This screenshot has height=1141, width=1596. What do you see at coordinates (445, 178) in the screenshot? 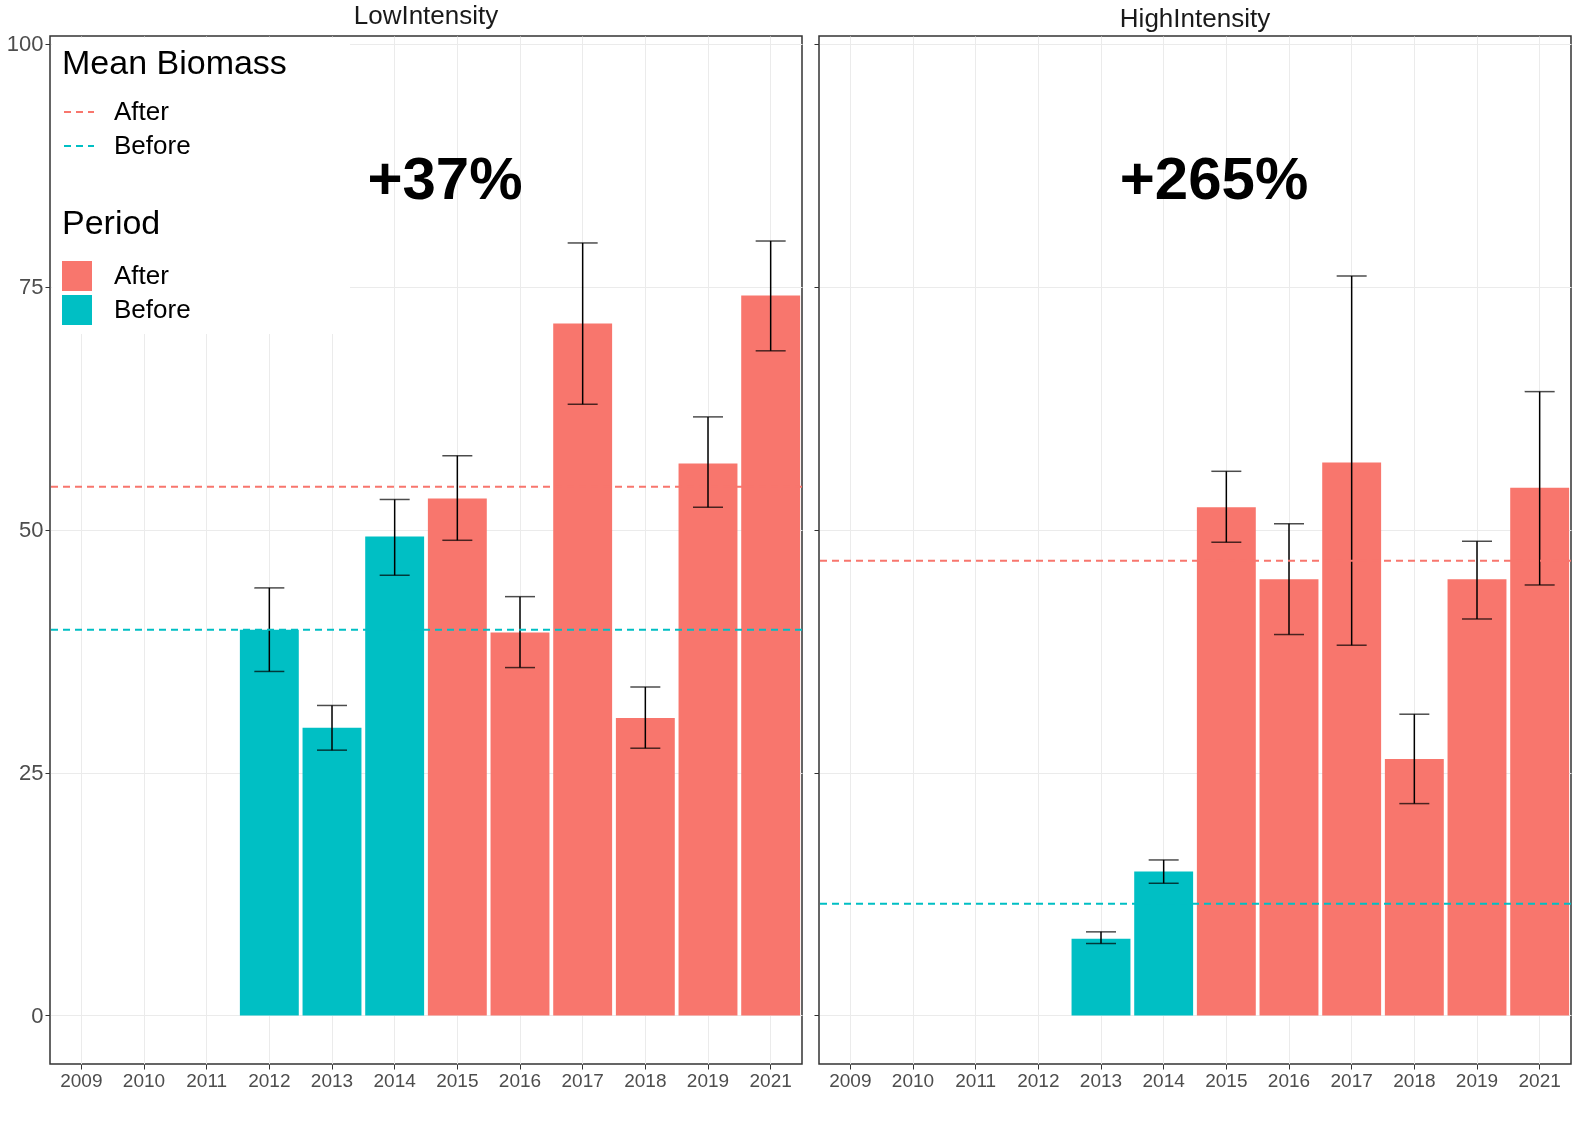
I see `annotation: +37%` at bounding box center [445, 178].